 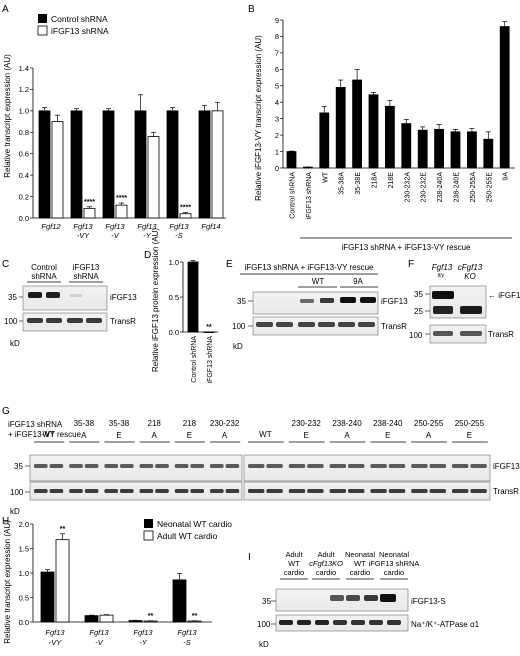 I want to click on panel-b-x-label: 230-232E, so click(x=424, y=187).